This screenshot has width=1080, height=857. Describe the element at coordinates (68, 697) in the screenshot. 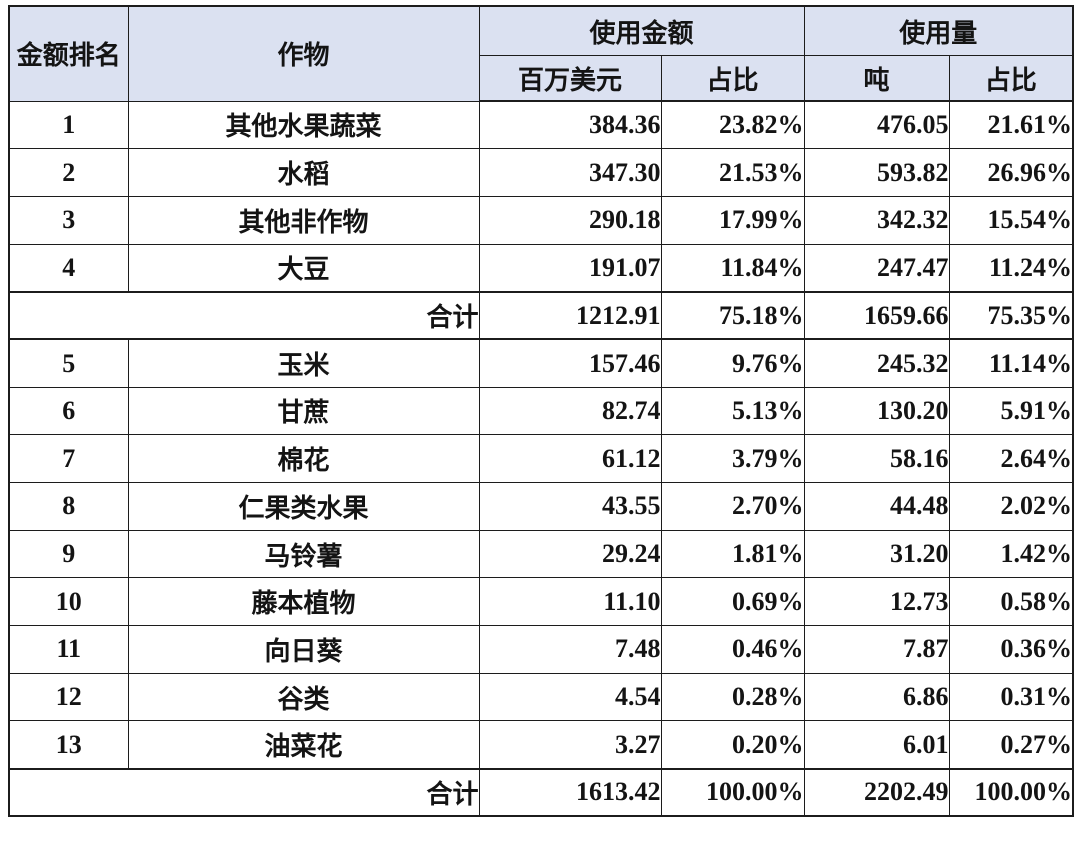

I see `rank-cell: 12` at that location.